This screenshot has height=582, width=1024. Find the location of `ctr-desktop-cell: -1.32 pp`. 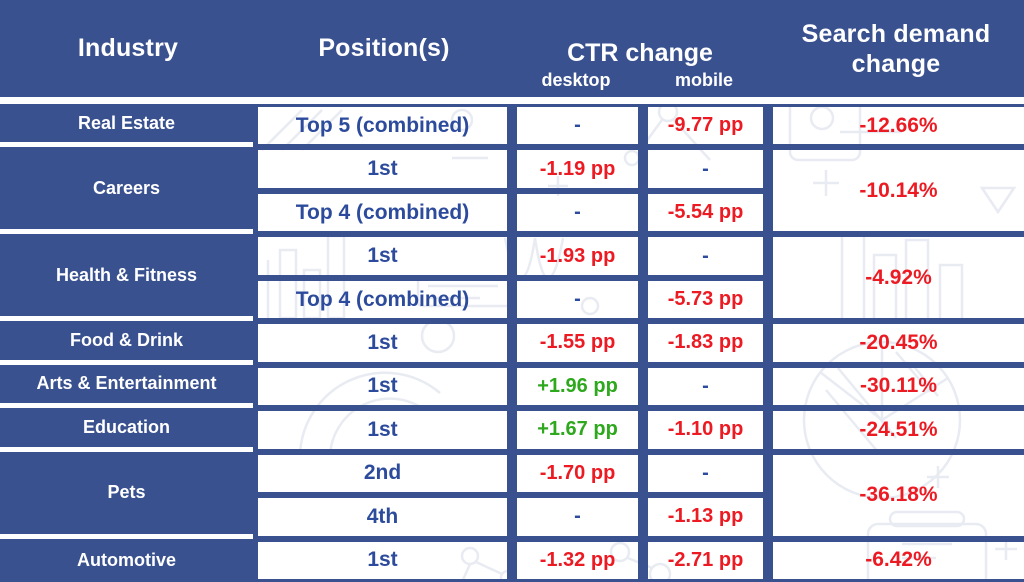

ctr-desktop-cell: -1.32 pp is located at coordinates (577, 560).